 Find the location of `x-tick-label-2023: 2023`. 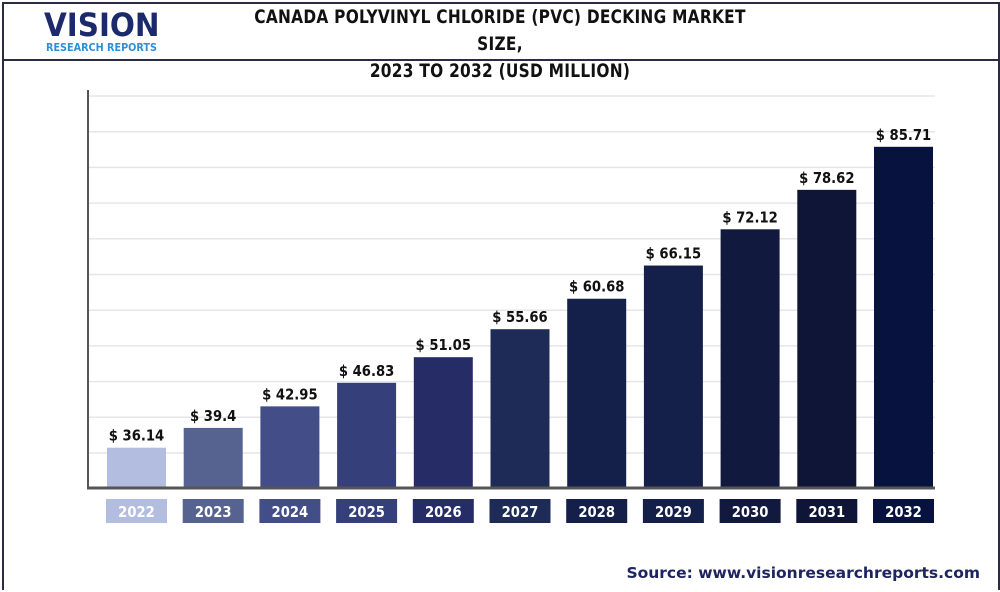

x-tick-label-2023: 2023 is located at coordinates (213, 512).